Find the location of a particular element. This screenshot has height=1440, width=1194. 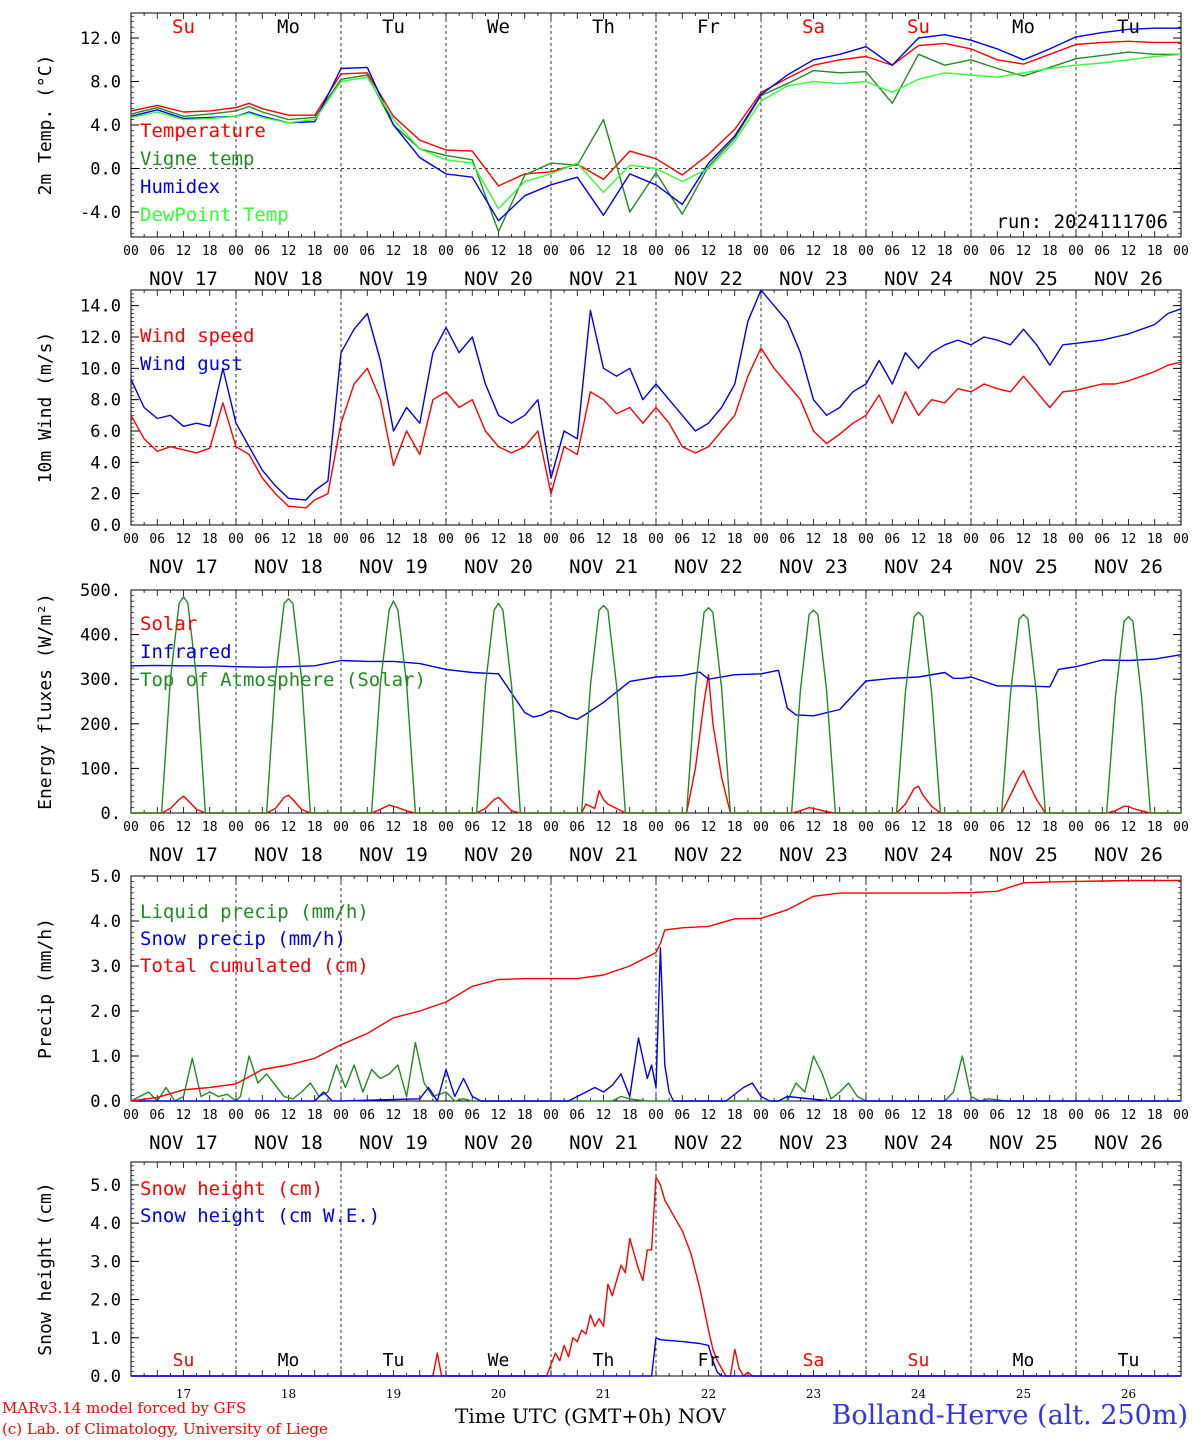

y-axis-title: 10m Wind (m/s) is located at coordinates (45, 408).